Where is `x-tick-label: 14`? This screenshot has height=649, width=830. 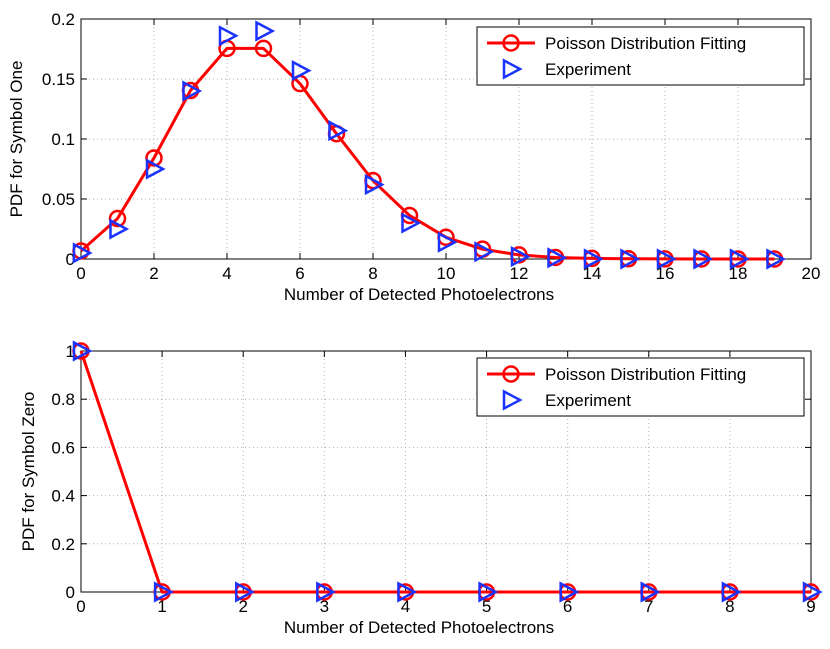 x-tick-label: 14 is located at coordinates (592, 273).